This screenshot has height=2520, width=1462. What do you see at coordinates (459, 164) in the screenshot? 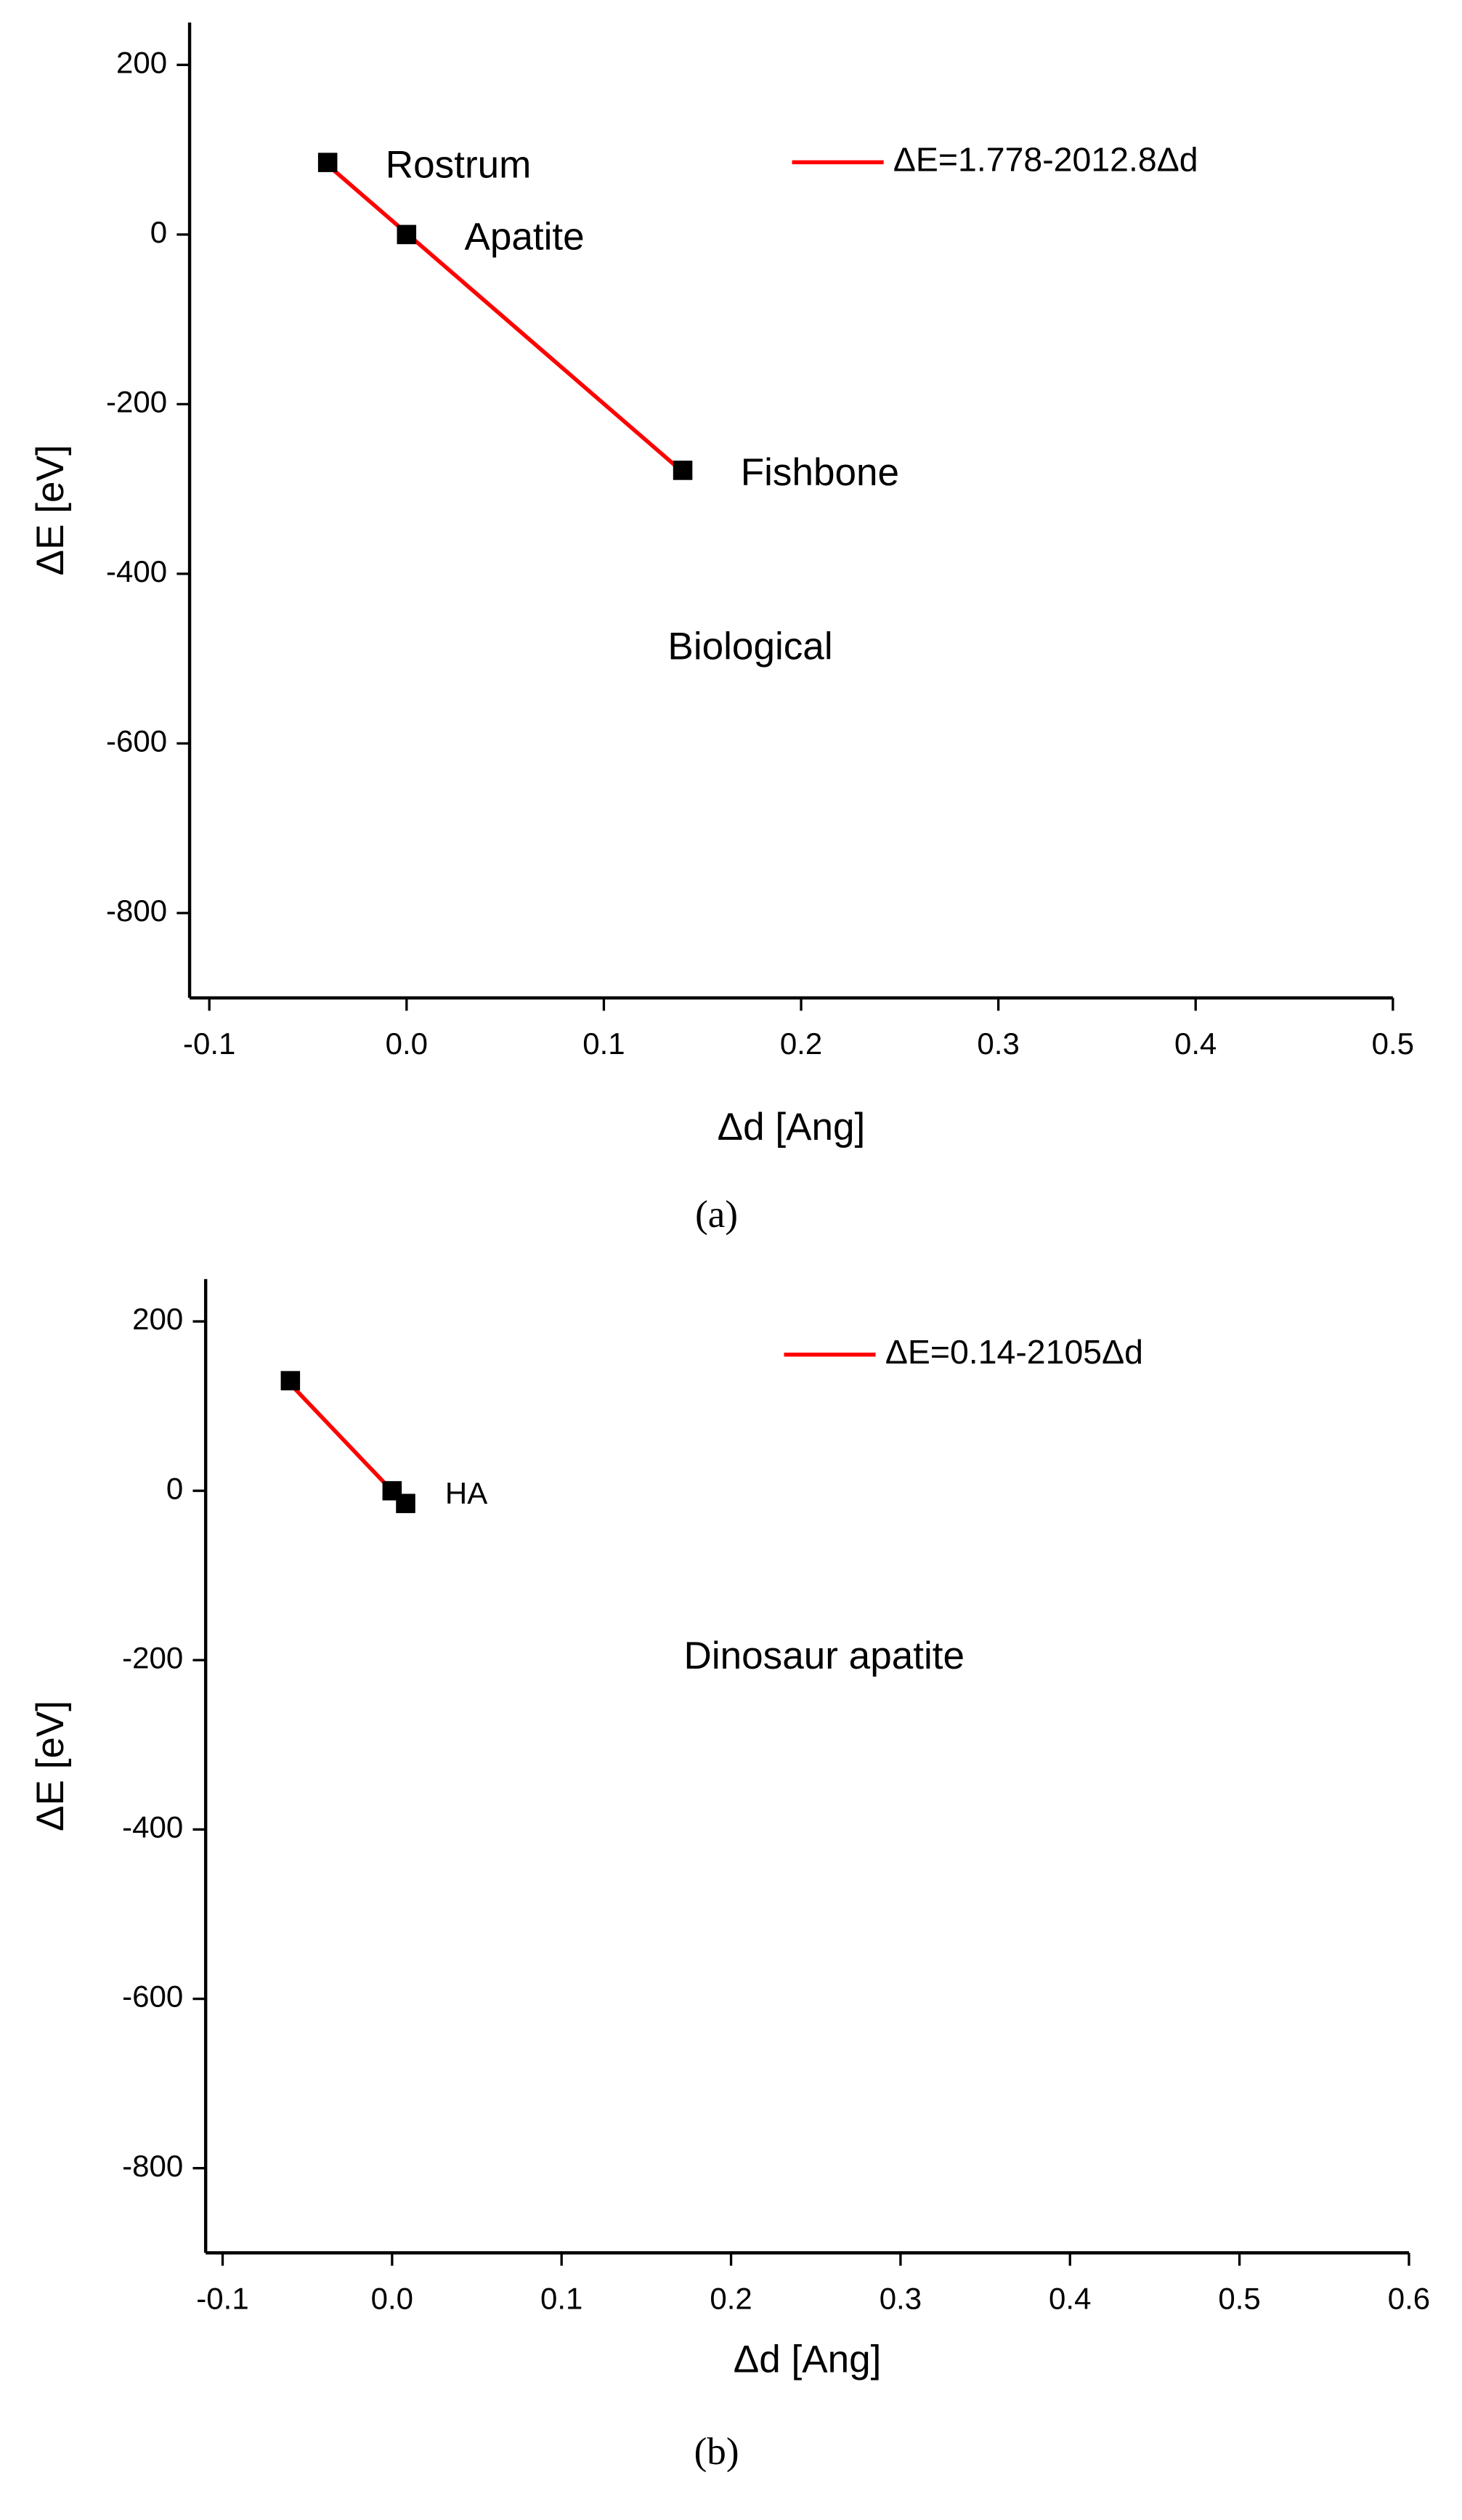
I see `point-label: Rostrum` at bounding box center [459, 164].